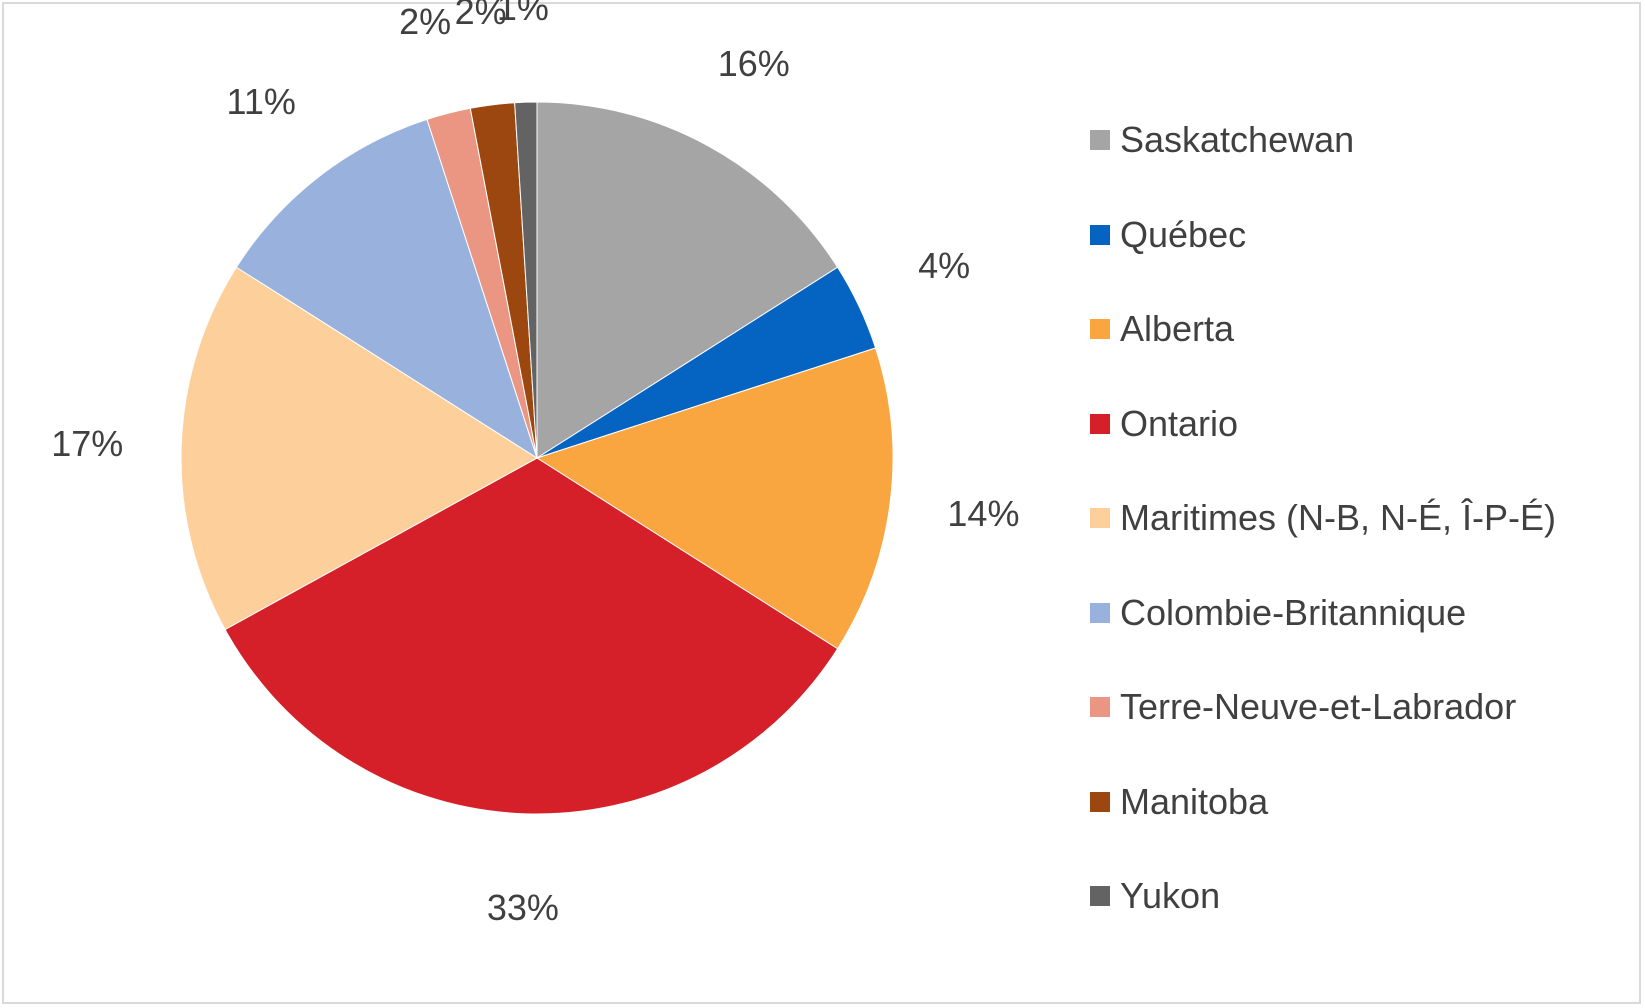 This screenshot has height=1008, width=1645. I want to click on legend-label: Maritimes (N-B, N-É, Î-P-É), so click(1338, 517).